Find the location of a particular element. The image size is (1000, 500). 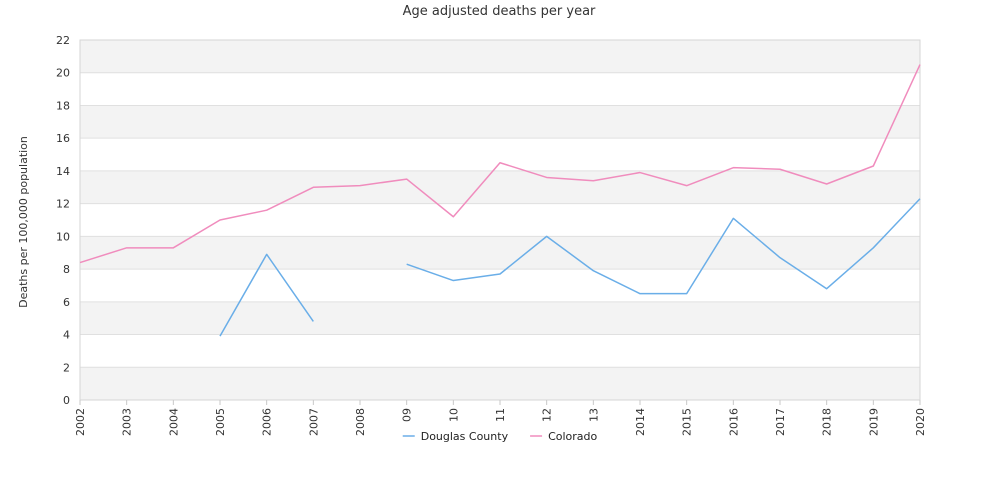

chart-title: Age adjusted deaths per year is located at coordinates (499, 11).